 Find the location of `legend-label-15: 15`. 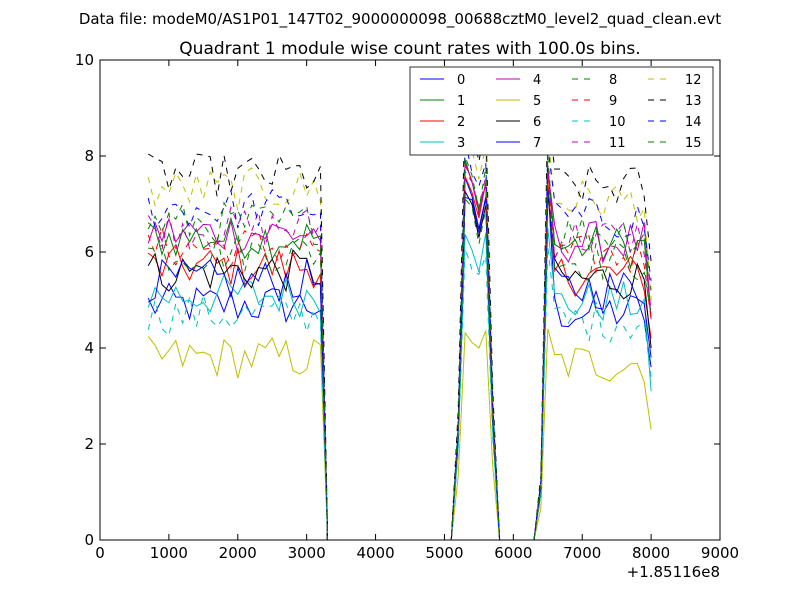

legend-label-15: 15 is located at coordinates (693, 143).